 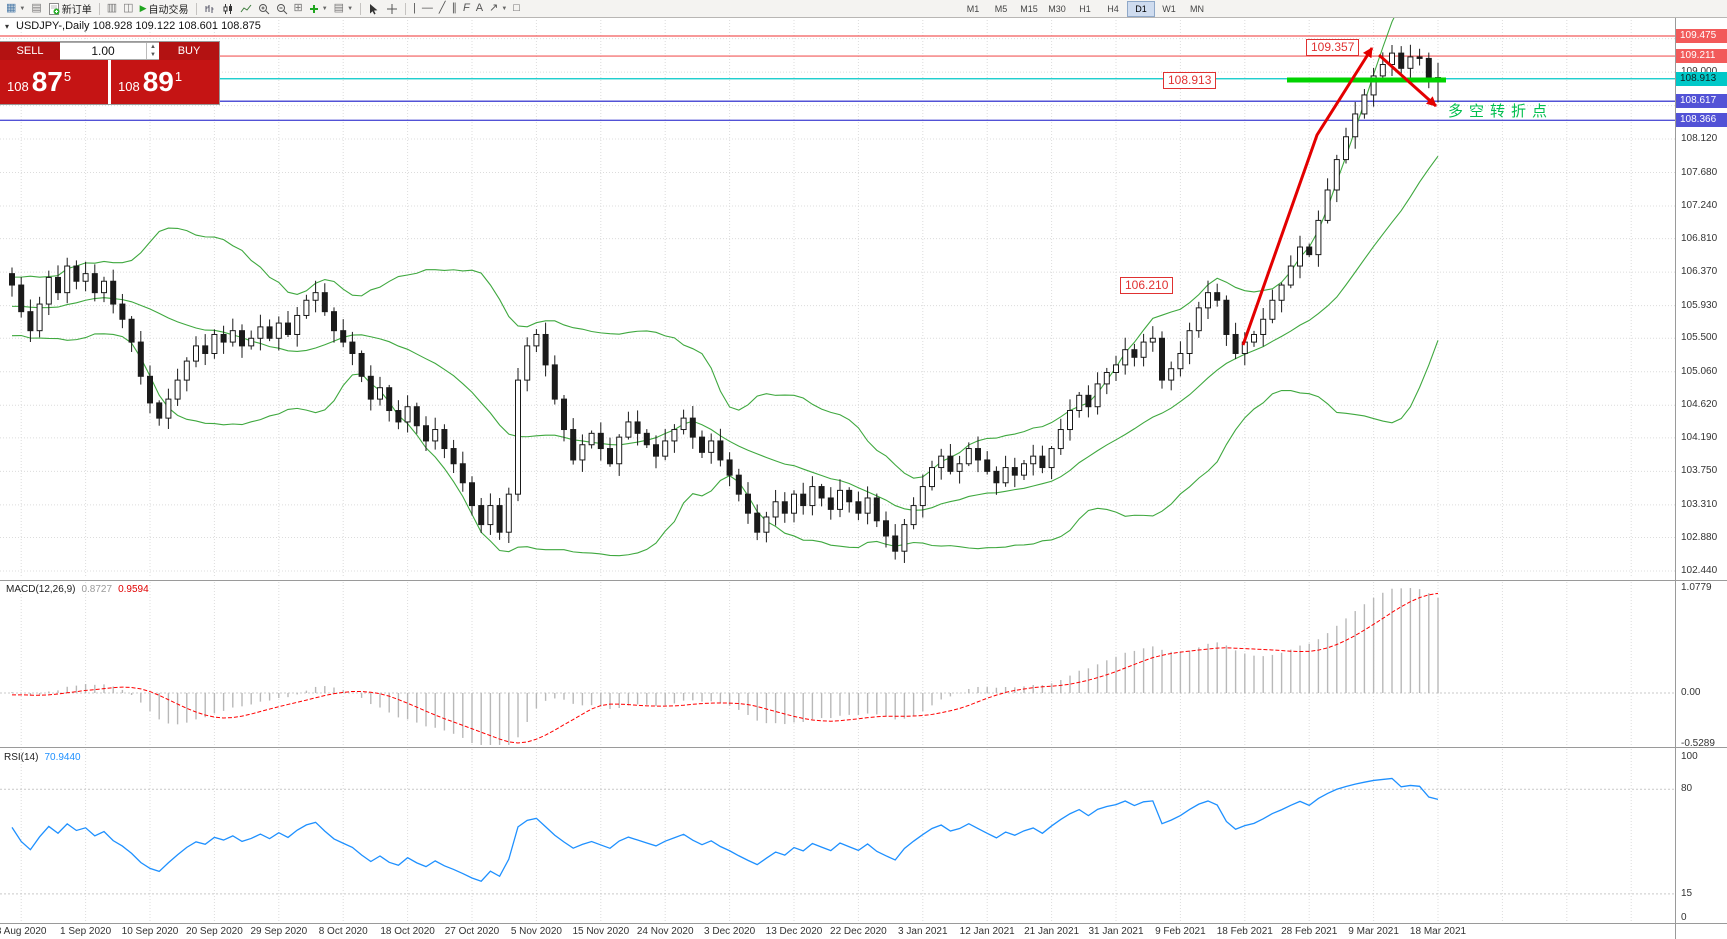 What do you see at coordinates (427, 8) in the screenshot?
I see `horizontal-line-tool: —` at bounding box center [427, 8].